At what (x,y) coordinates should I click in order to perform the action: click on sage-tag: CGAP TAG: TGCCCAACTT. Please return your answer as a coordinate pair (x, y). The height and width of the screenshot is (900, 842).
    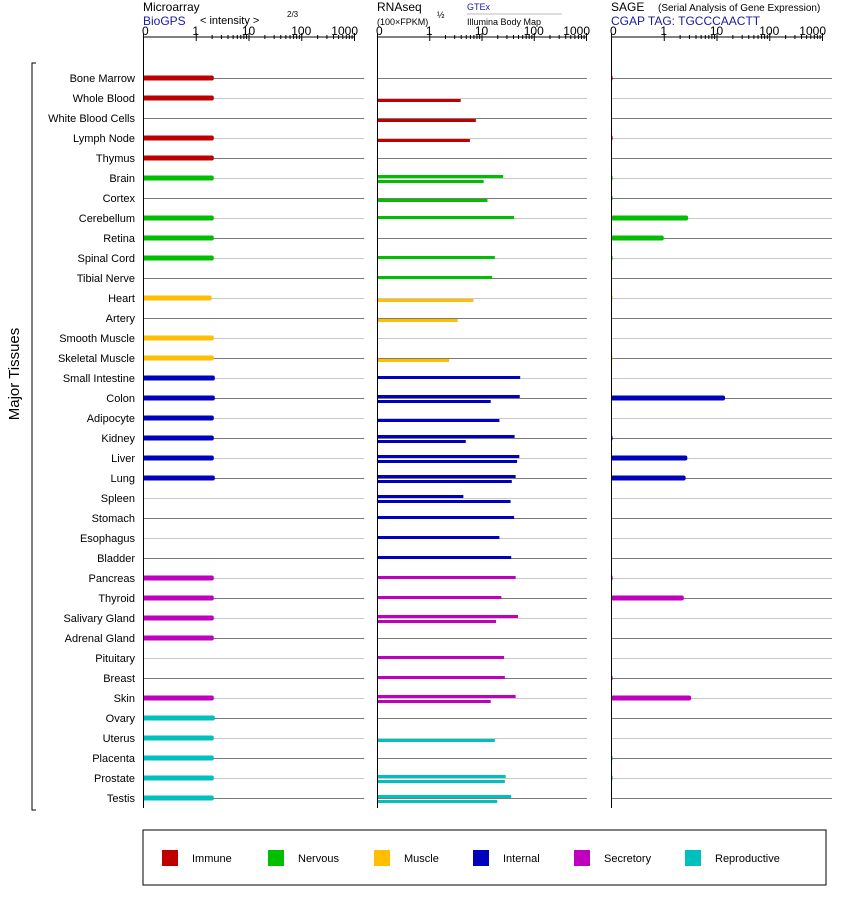
    Looking at the image, I should click on (686, 21).